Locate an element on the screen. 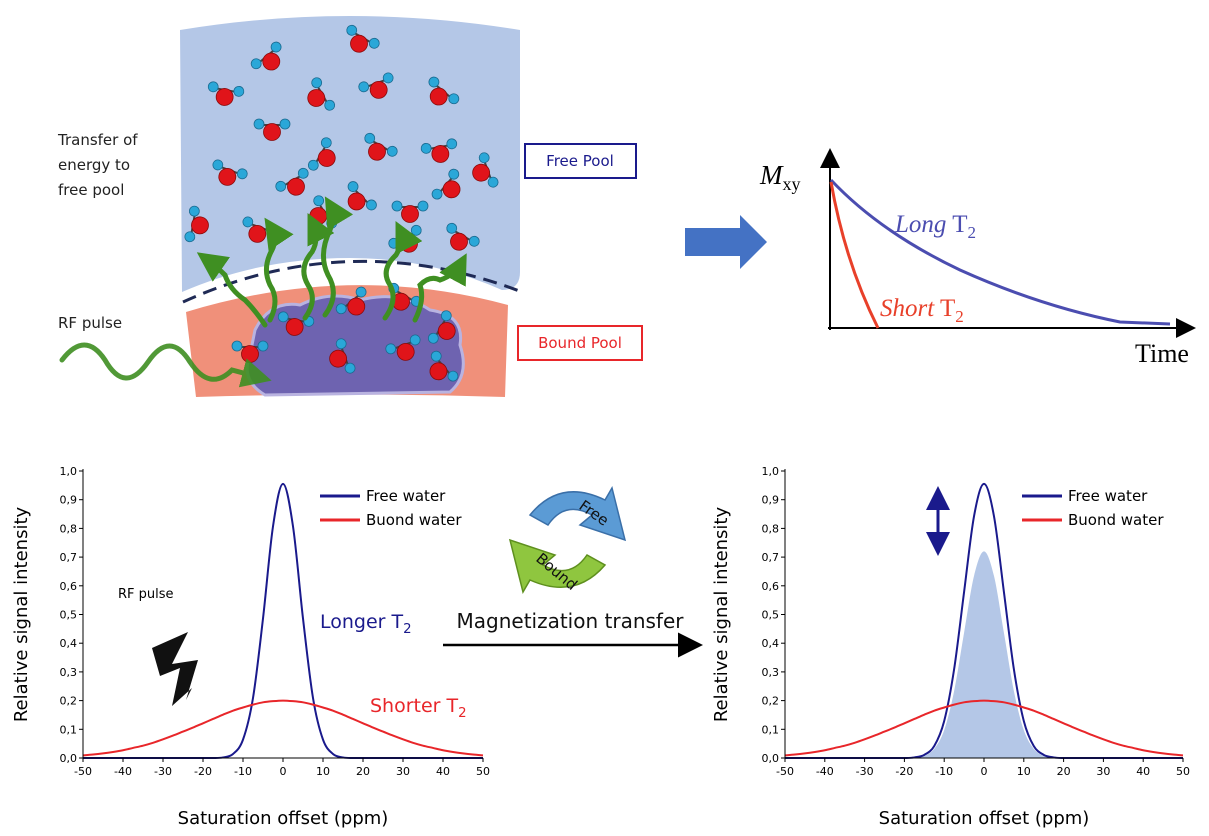 The width and height of the screenshot is (1209, 836). y-tick-label: 0,1 is located at coordinates (69, 729).